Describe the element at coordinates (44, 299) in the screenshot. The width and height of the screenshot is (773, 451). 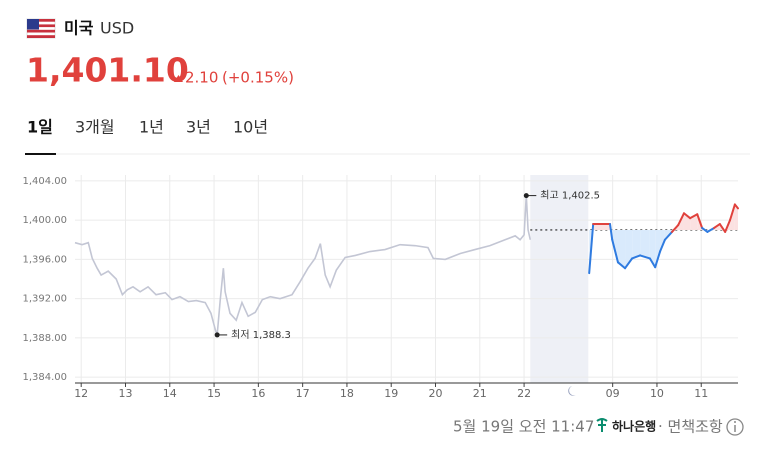
I see `y-tick-label: 1,392.00` at that location.